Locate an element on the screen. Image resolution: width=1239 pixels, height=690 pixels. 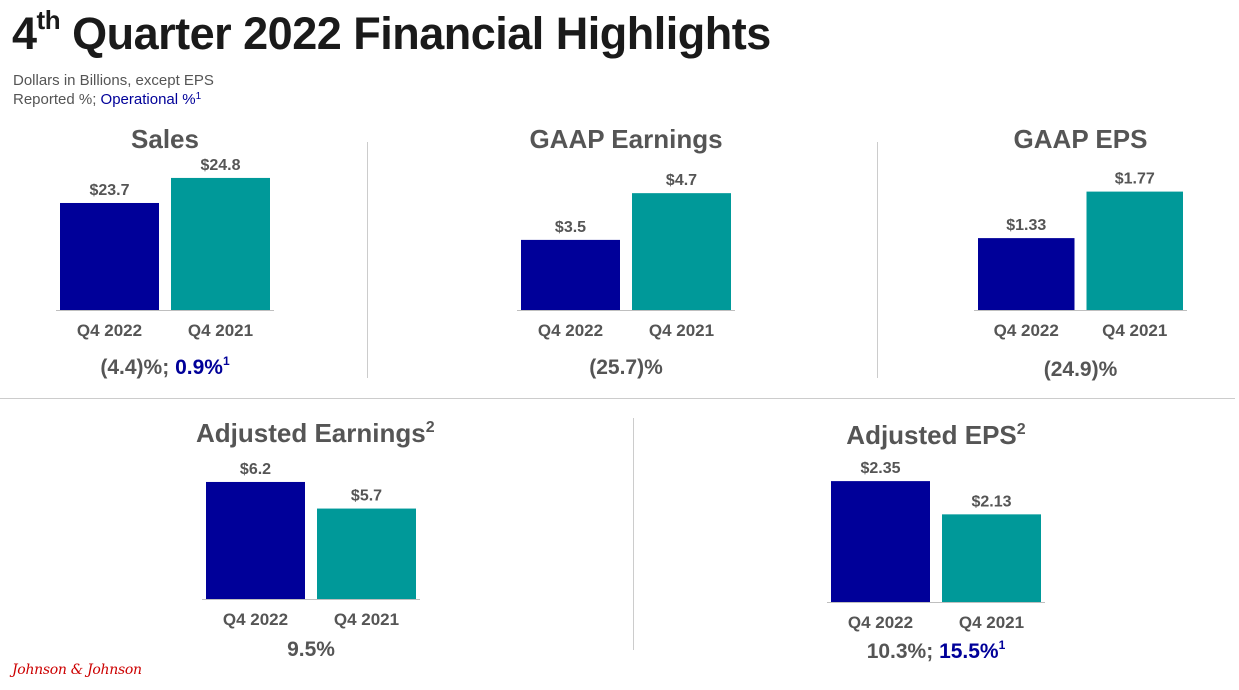
data-label: $3.5 is located at coordinates (570, 227).